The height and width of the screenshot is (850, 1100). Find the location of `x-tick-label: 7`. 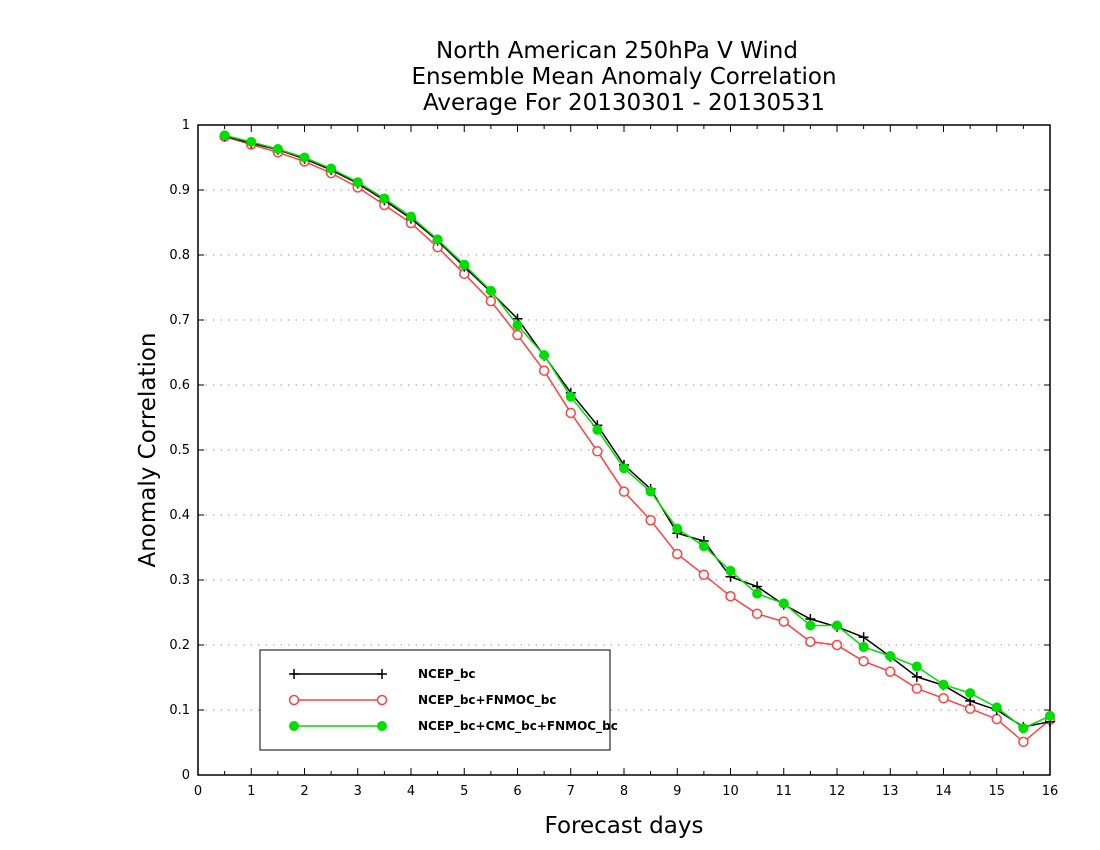

x-tick-label: 7 is located at coordinates (571, 791).